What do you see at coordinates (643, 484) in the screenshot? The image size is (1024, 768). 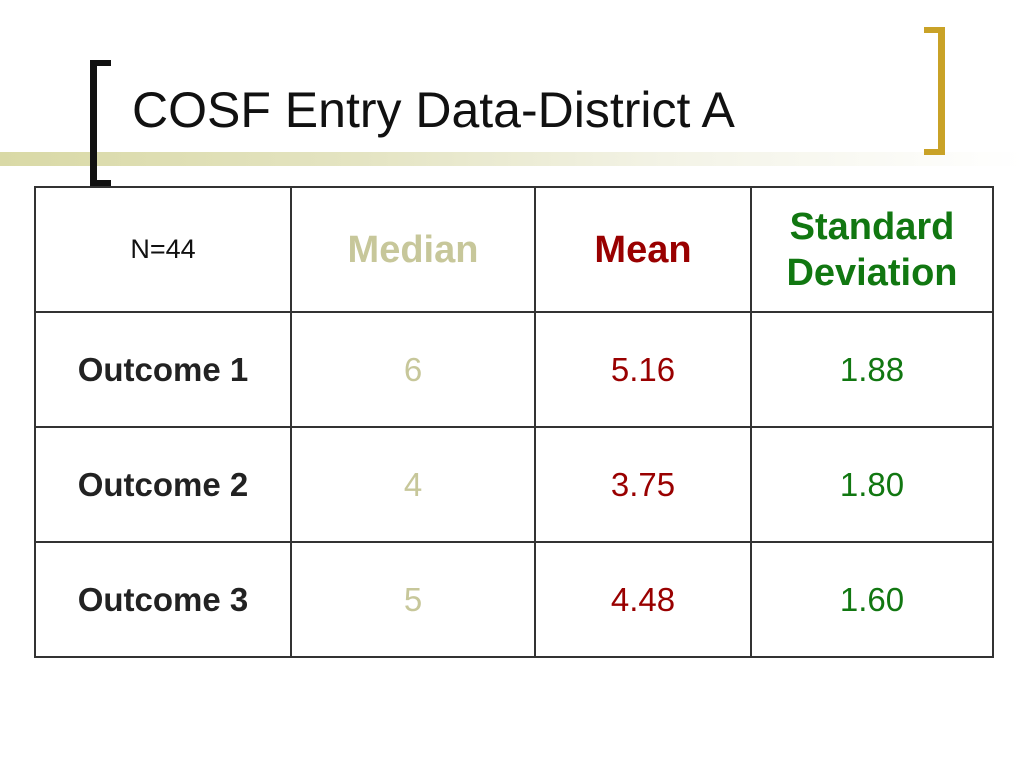 I see `mean-value: 3.75` at bounding box center [643, 484].